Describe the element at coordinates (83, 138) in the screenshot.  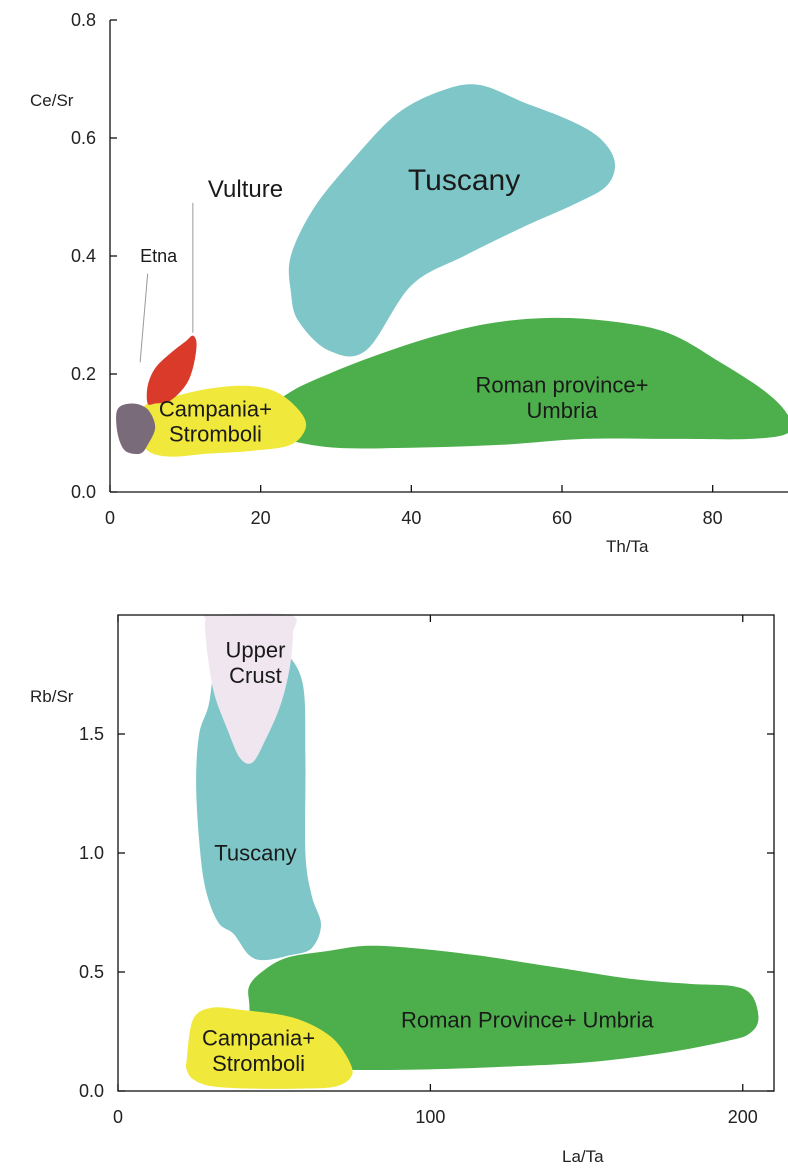
I see `y-tick-label: 0.6` at that location.